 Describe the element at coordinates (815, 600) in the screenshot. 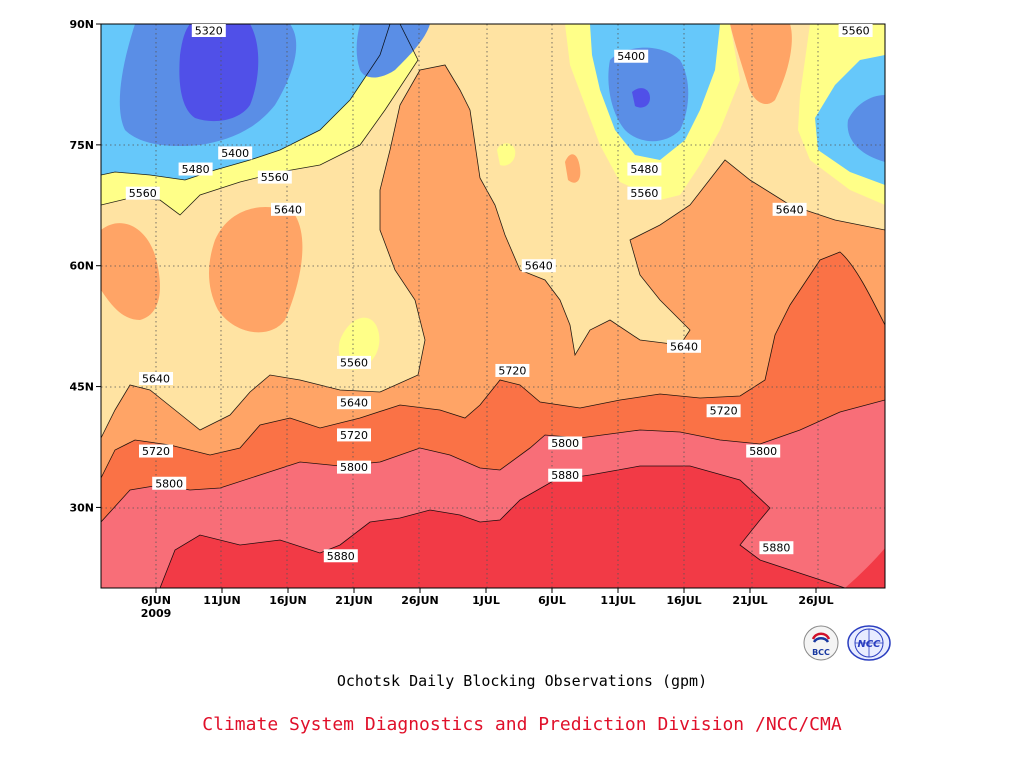

I see `x-tick-label: 26JUL` at that location.